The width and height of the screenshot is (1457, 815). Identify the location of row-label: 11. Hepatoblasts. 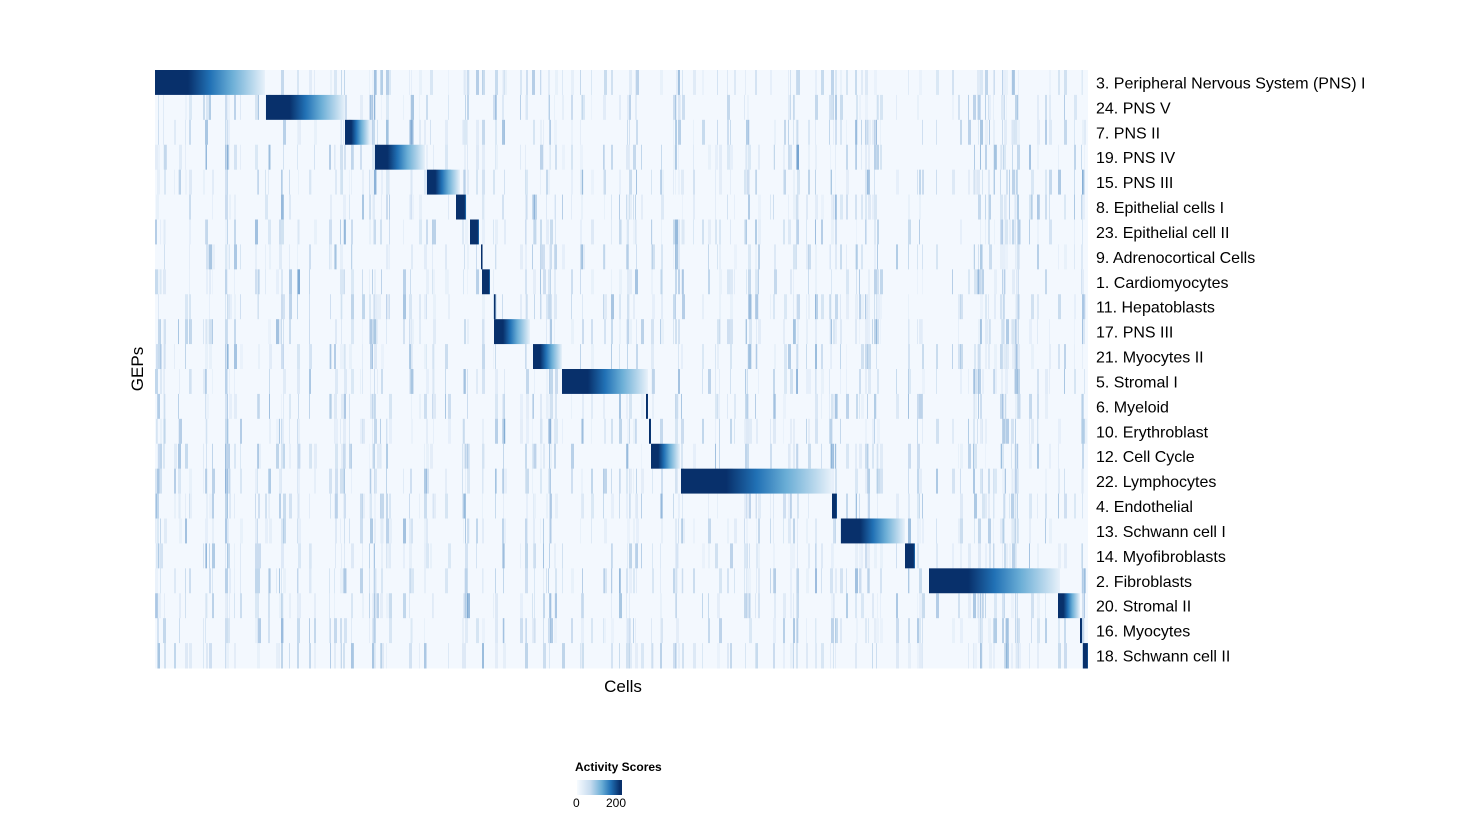
(1155, 308).